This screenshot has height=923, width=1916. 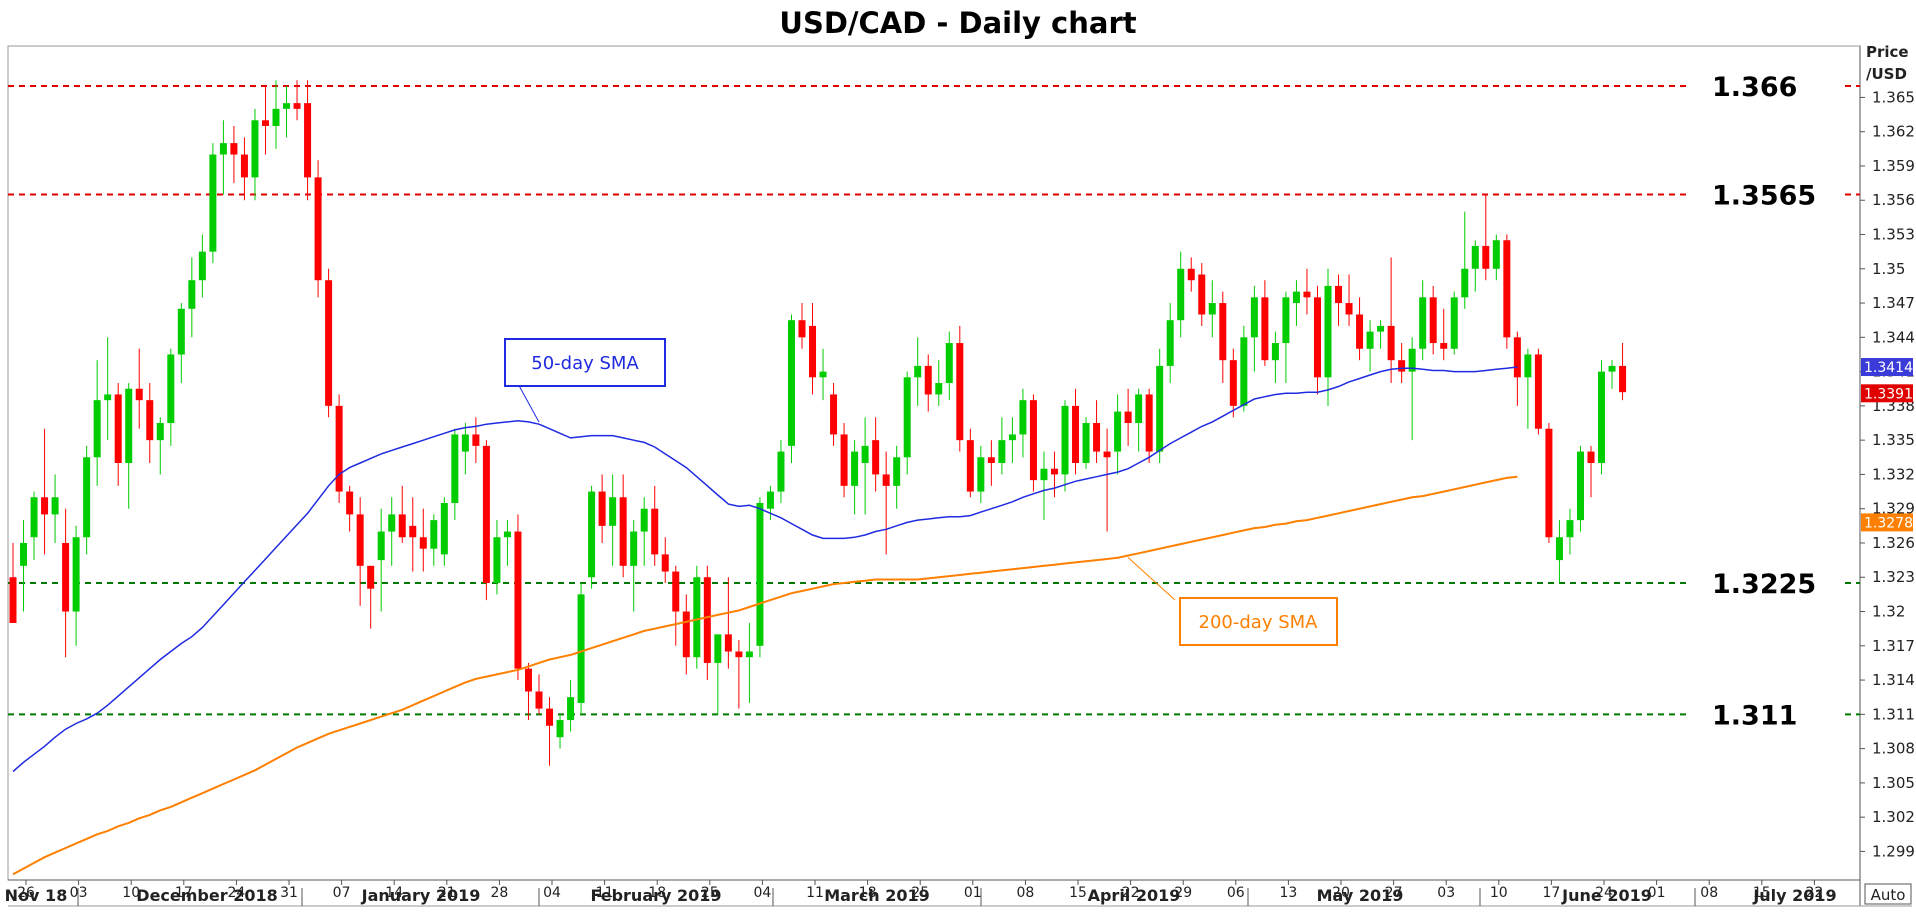 I want to click on x-tick-label: 26, so click(x=26, y=893).